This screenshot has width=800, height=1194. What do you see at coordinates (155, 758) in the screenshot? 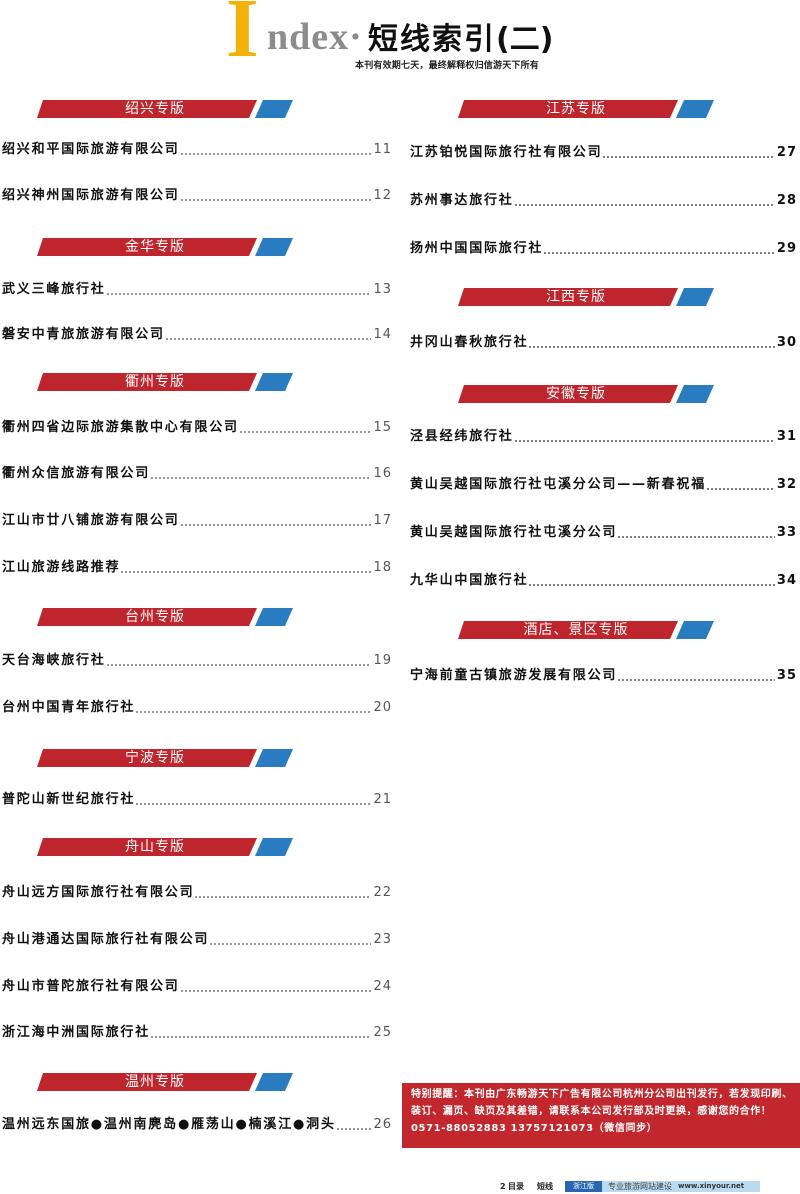
I see `section-title: 宁波专版` at bounding box center [155, 758].